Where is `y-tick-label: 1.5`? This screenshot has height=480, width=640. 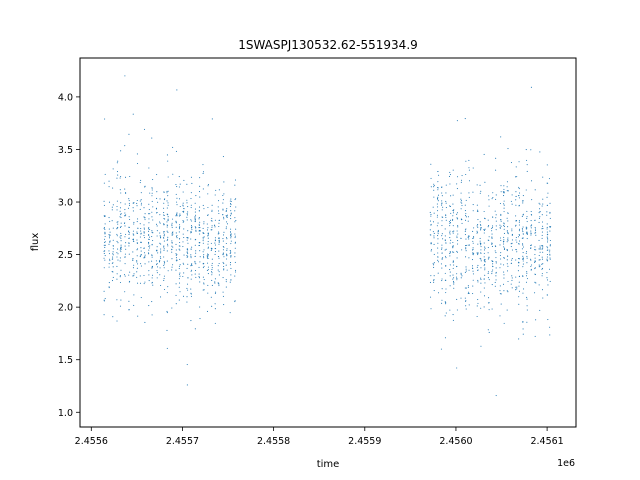
y-tick-label: 1.5 is located at coordinates (65, 360).